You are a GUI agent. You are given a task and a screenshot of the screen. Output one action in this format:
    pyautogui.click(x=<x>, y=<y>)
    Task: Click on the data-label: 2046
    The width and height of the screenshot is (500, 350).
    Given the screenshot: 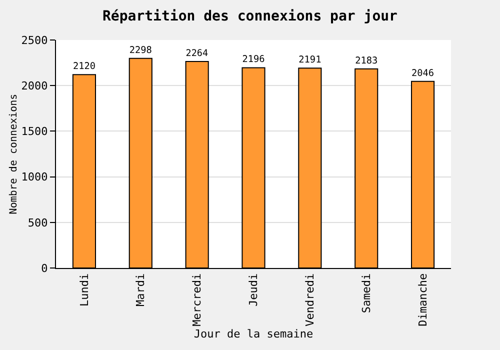 What is the action you would take?
    pyautogui.click(x=423, y=73)
    